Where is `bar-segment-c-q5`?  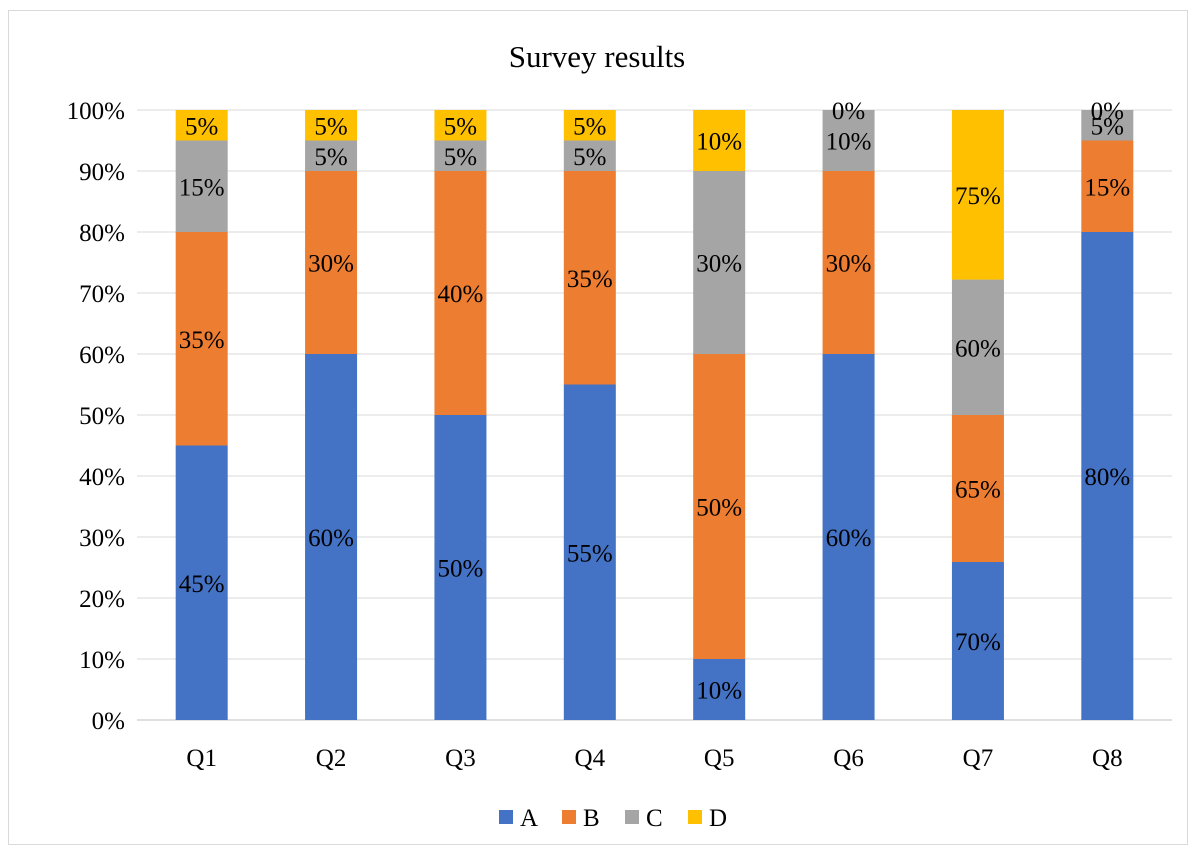 bar-segment-c-q5 is located at coordinates (719, 262).